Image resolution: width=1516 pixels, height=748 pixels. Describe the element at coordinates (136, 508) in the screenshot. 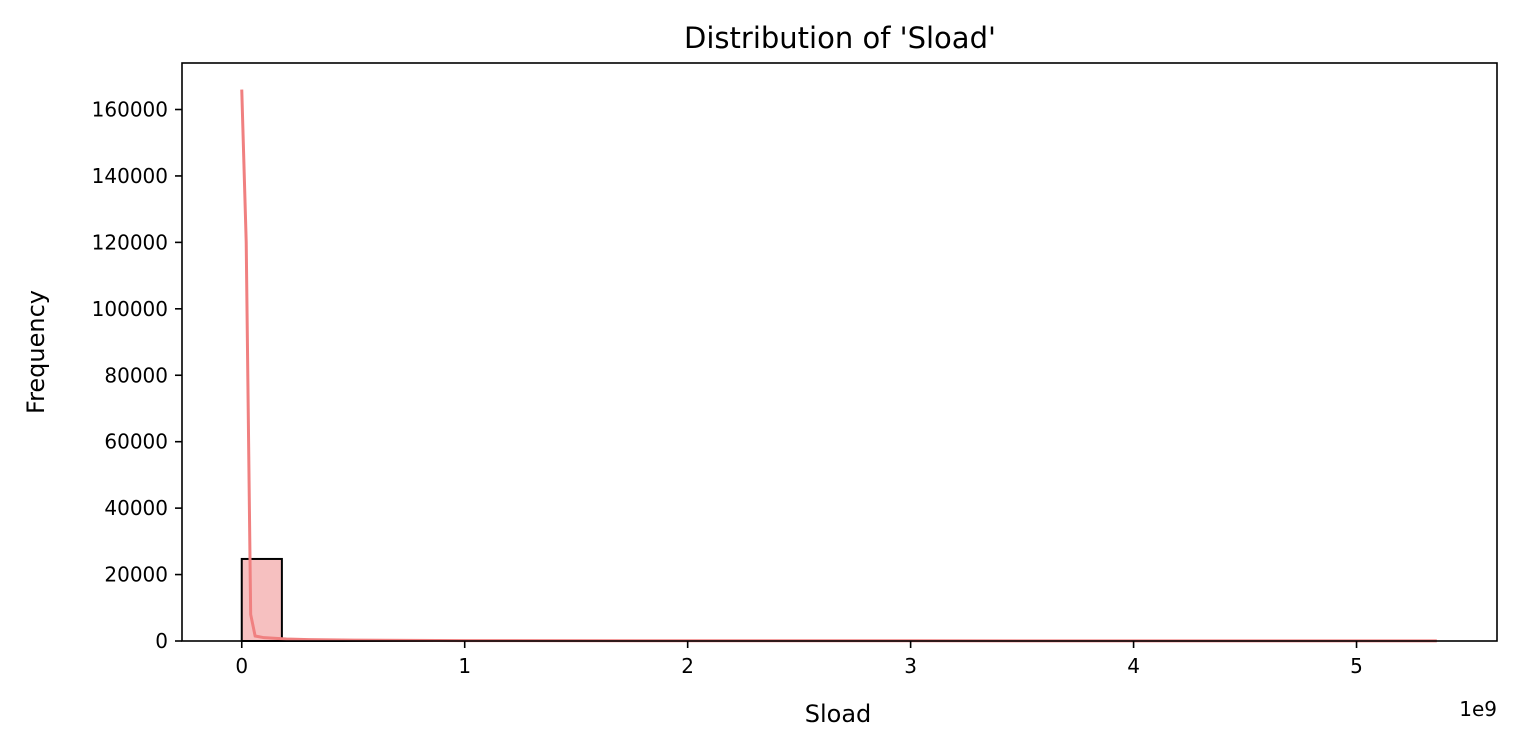

I see `y-tick-label-2: 40000` at that location.